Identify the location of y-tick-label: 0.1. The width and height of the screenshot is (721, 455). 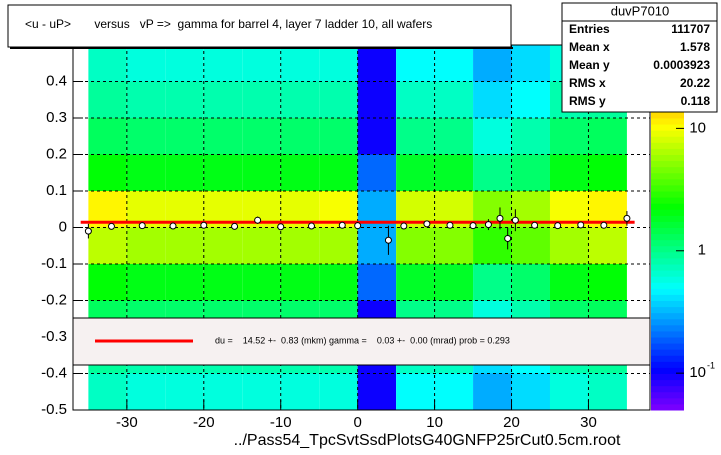
(56, 190).